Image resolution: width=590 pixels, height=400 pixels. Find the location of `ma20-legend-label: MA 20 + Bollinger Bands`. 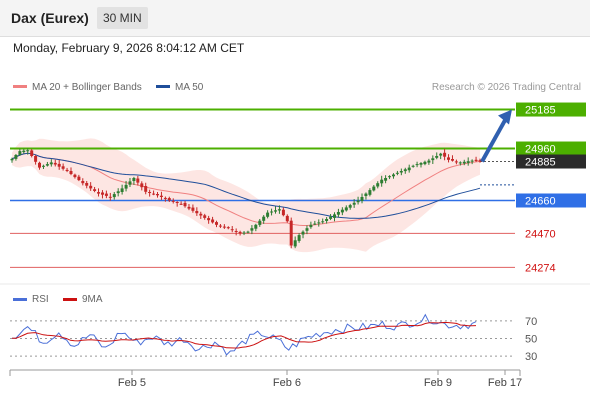

ma20-legend-label: MA 20 + Bollinger Bands is located at coordinates (87, 87).